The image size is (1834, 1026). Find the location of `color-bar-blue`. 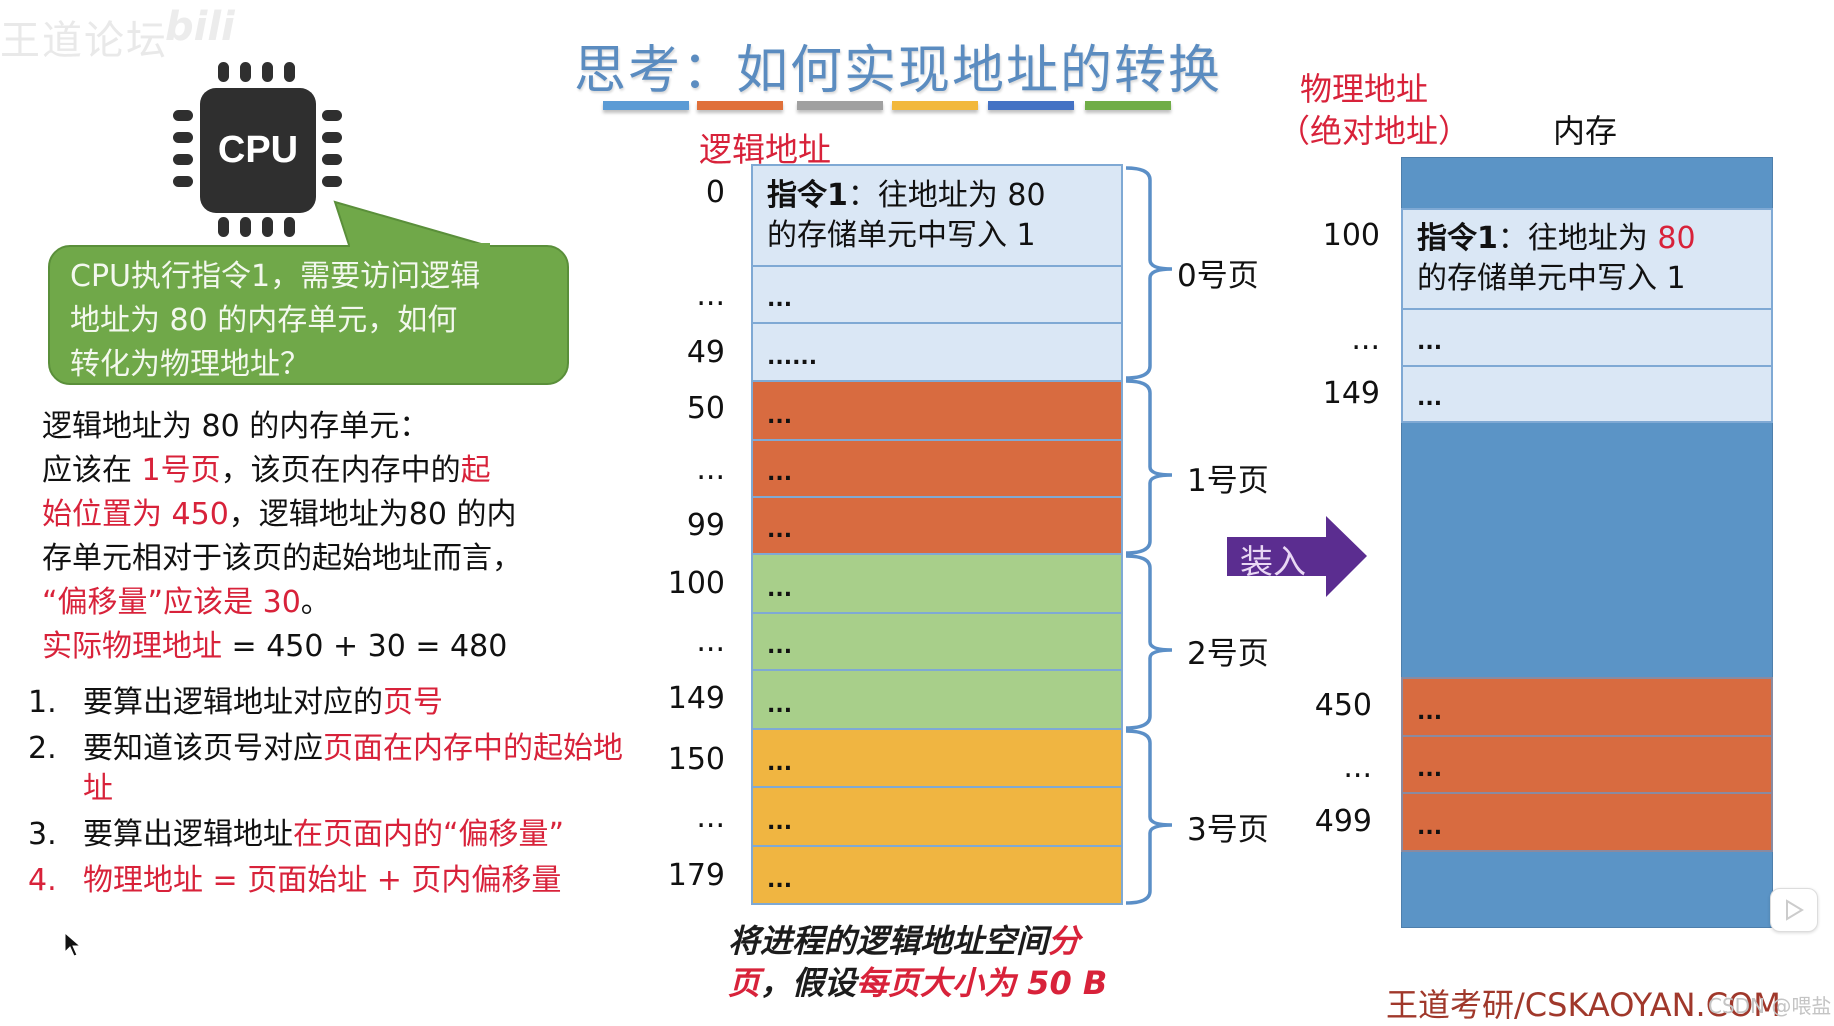

color-bar-blue is located at coordinates (646, 105).